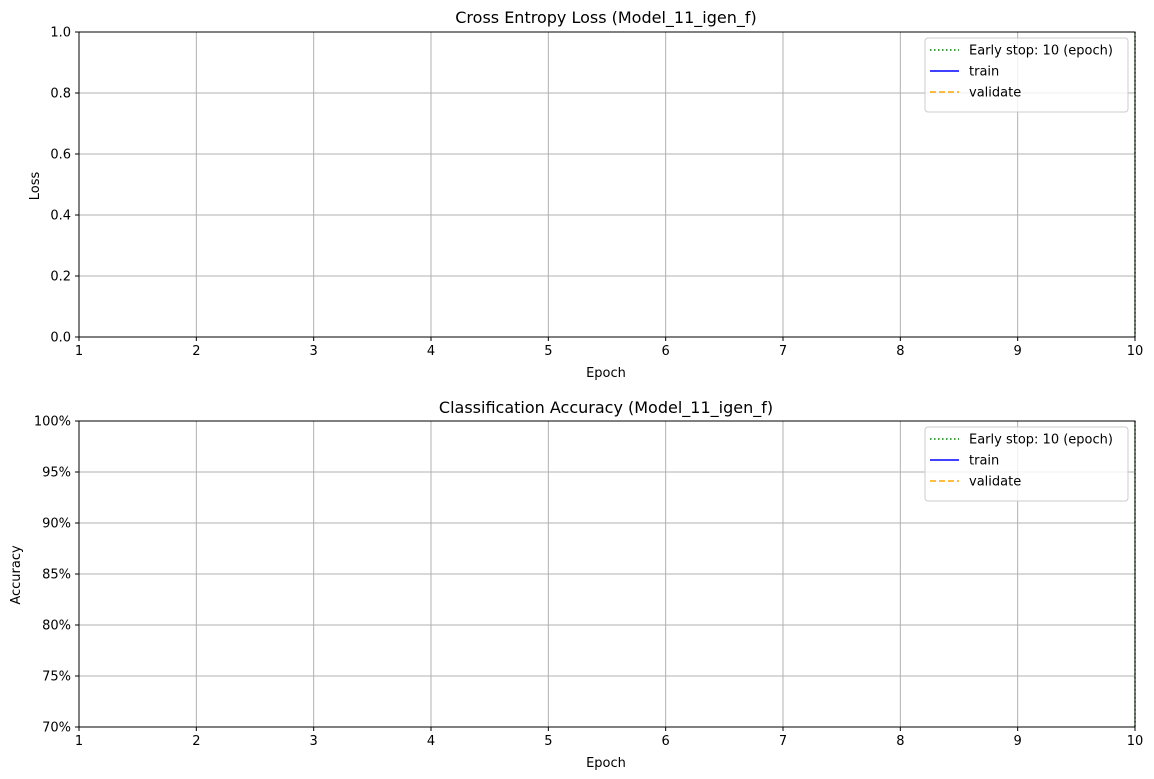  I want to click on loss-x-axis-label: Epoch, so click(606, 373).